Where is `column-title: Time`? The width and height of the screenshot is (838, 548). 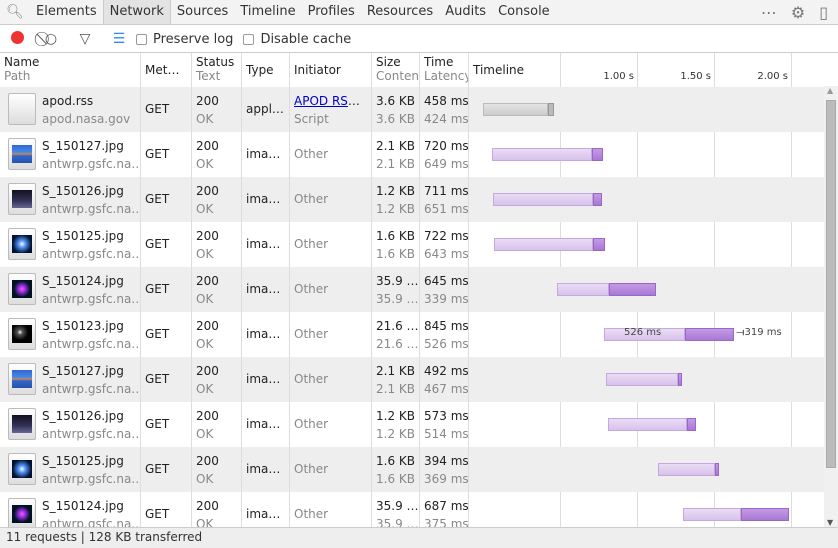
column-title: Time is located at coordinates (439, 62).